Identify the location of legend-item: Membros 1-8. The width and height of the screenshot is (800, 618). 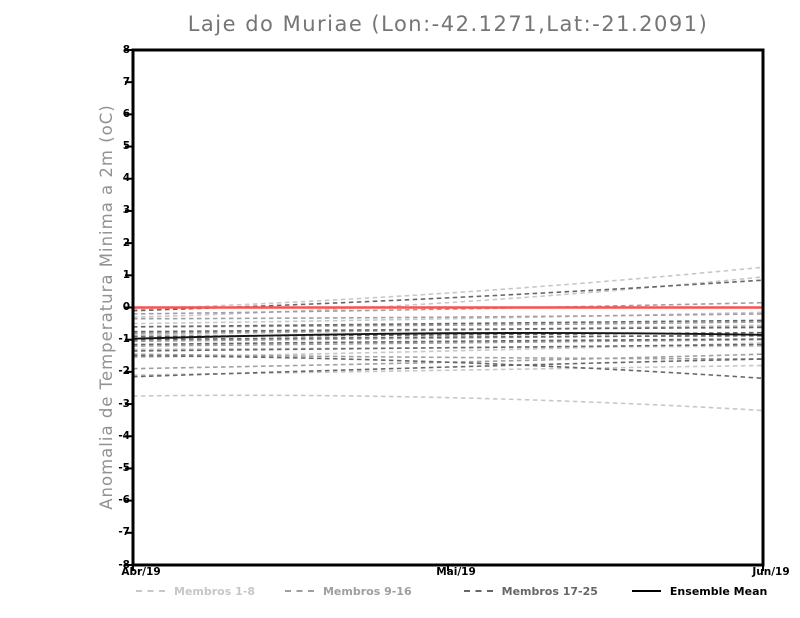
(195, 591).